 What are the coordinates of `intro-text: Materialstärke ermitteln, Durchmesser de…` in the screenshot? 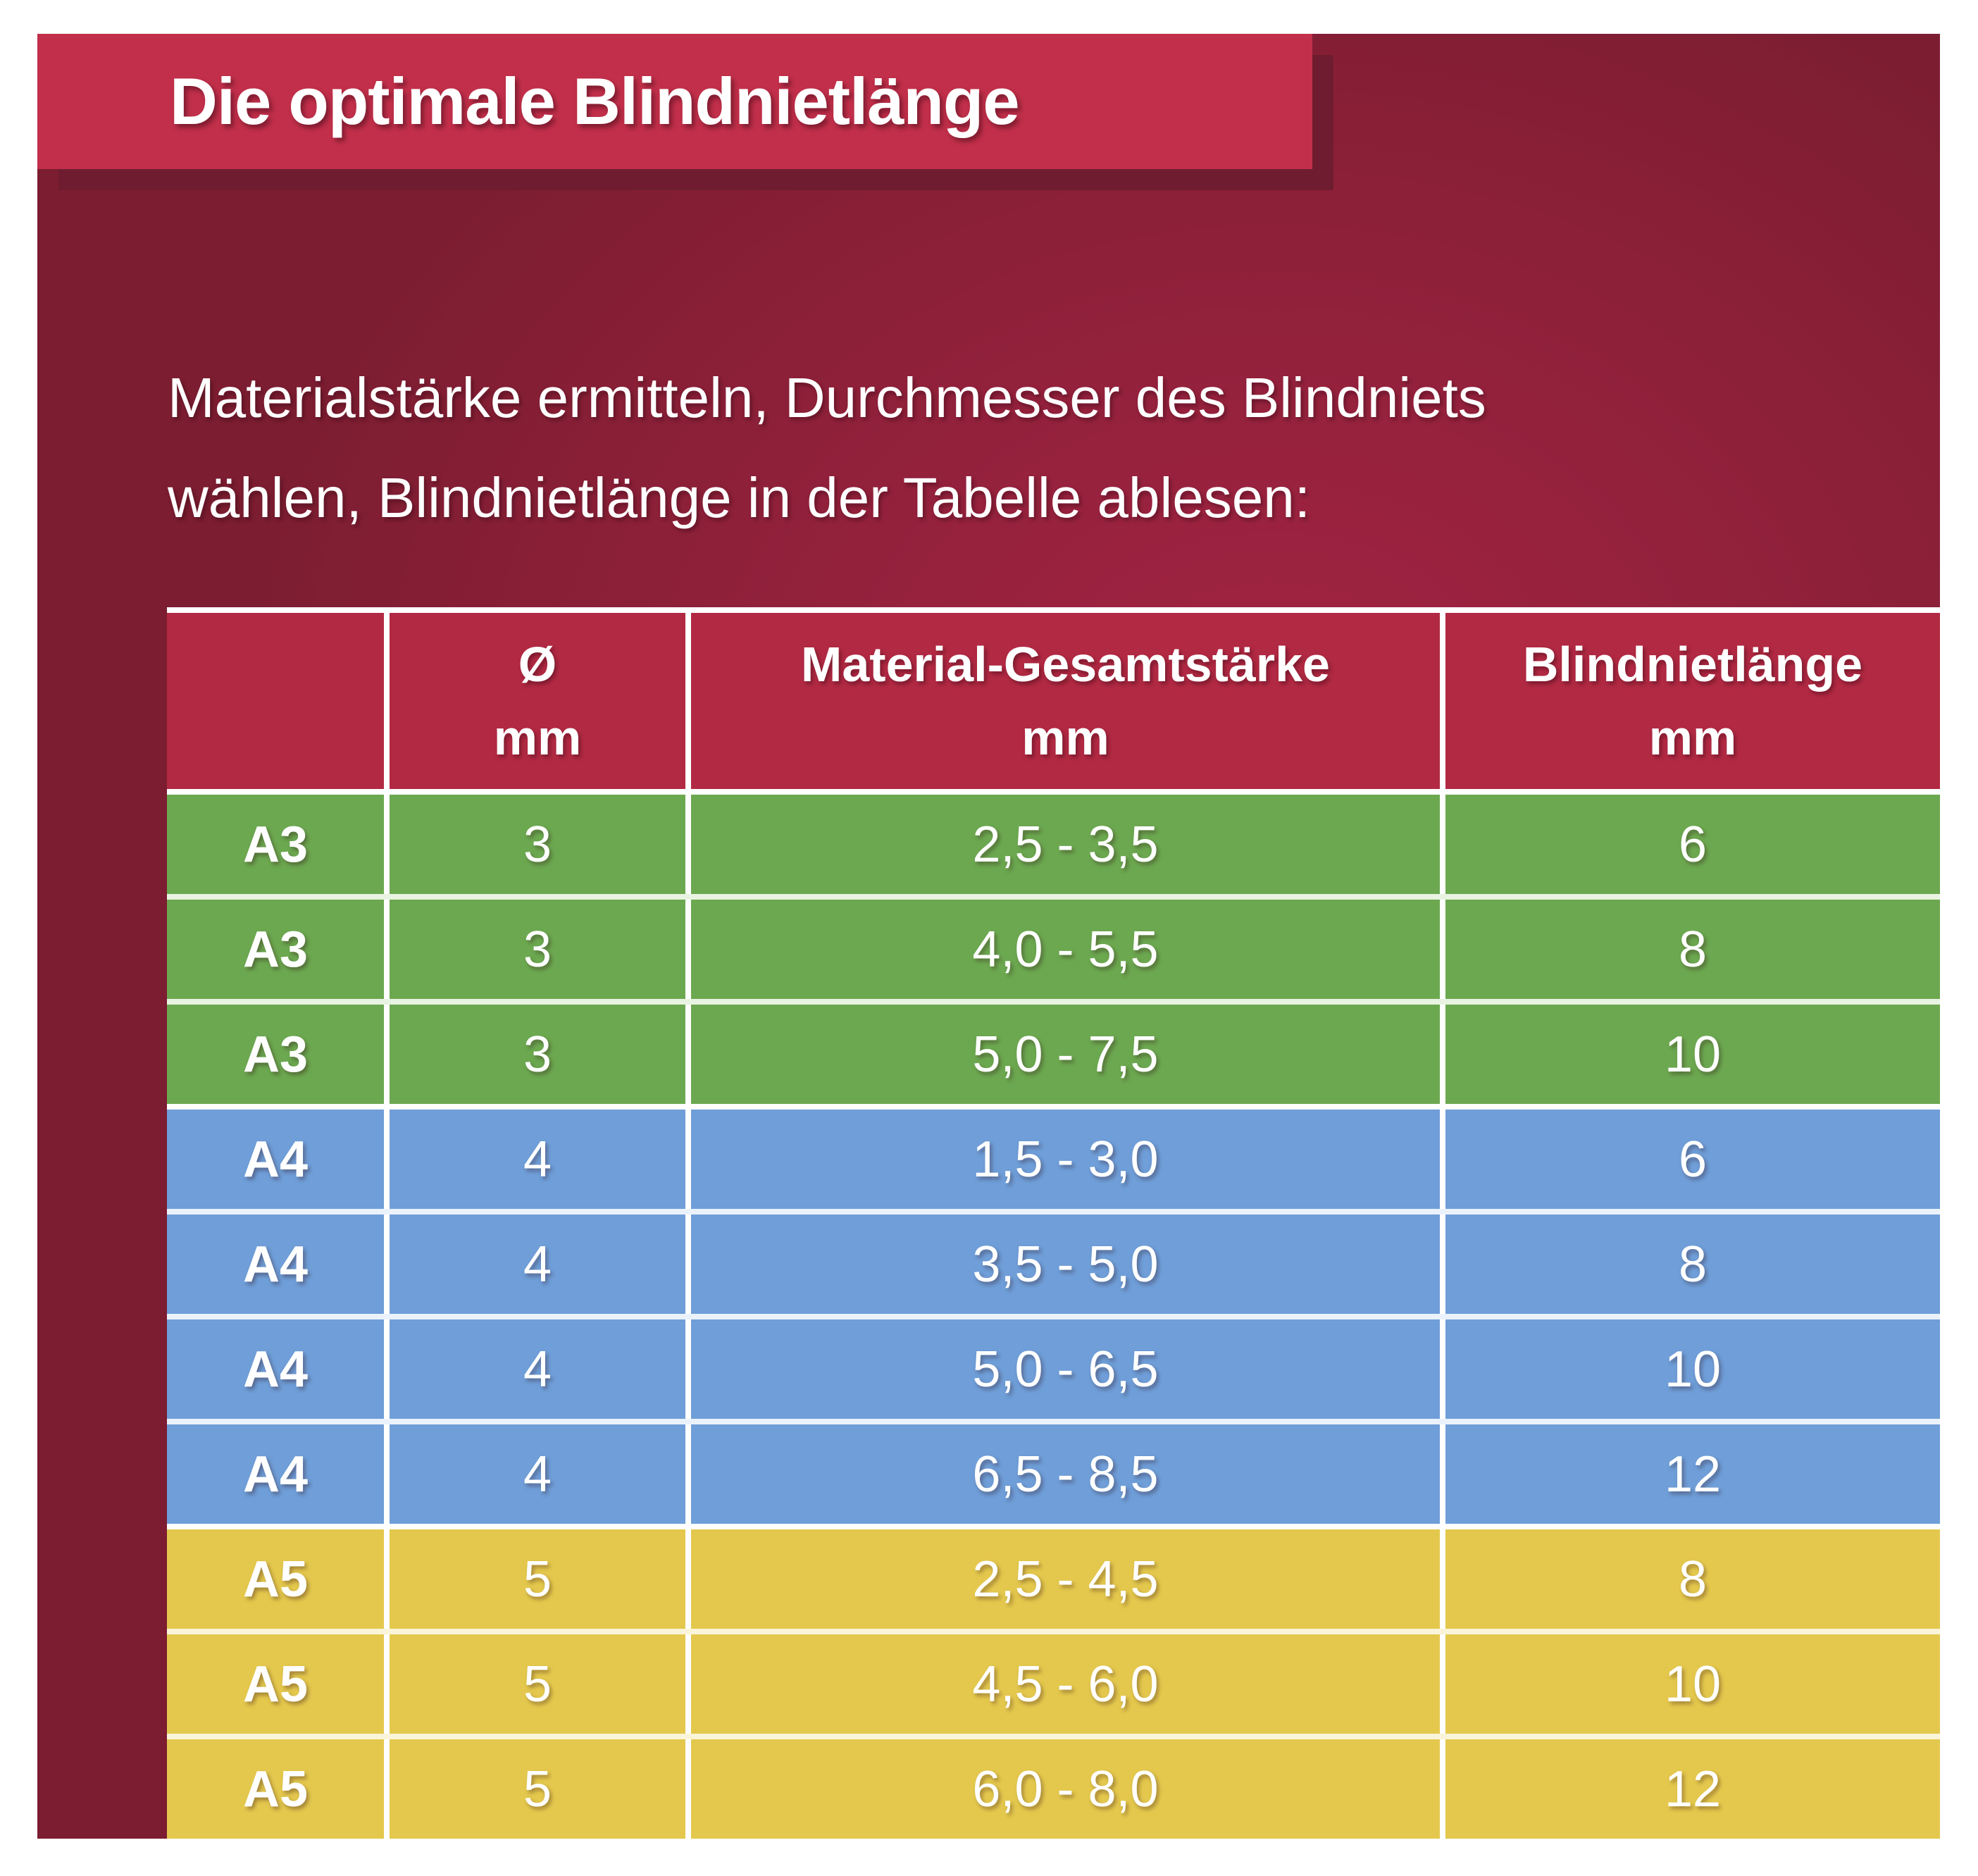 It's located at (827, 448).